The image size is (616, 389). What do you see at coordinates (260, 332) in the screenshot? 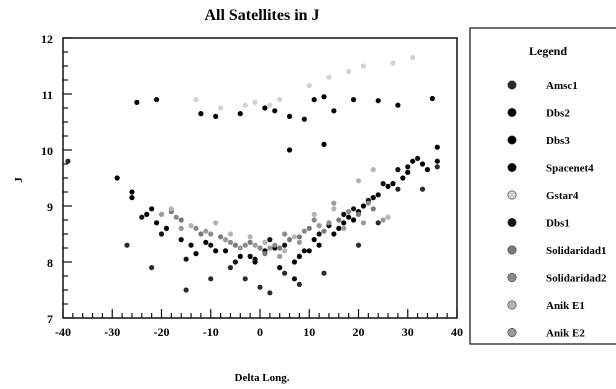
I see `x-tick-label: 0` at bounding box center [260, 332].